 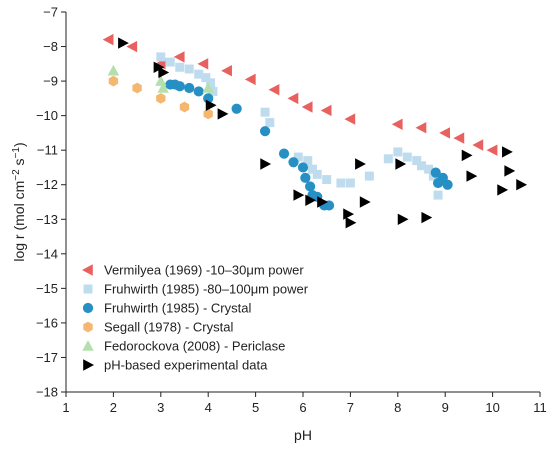 What do you see at coordinates (47, 288) in the screenshot?
I see `y-tick-label: −15` at bounding box center [47, 288].